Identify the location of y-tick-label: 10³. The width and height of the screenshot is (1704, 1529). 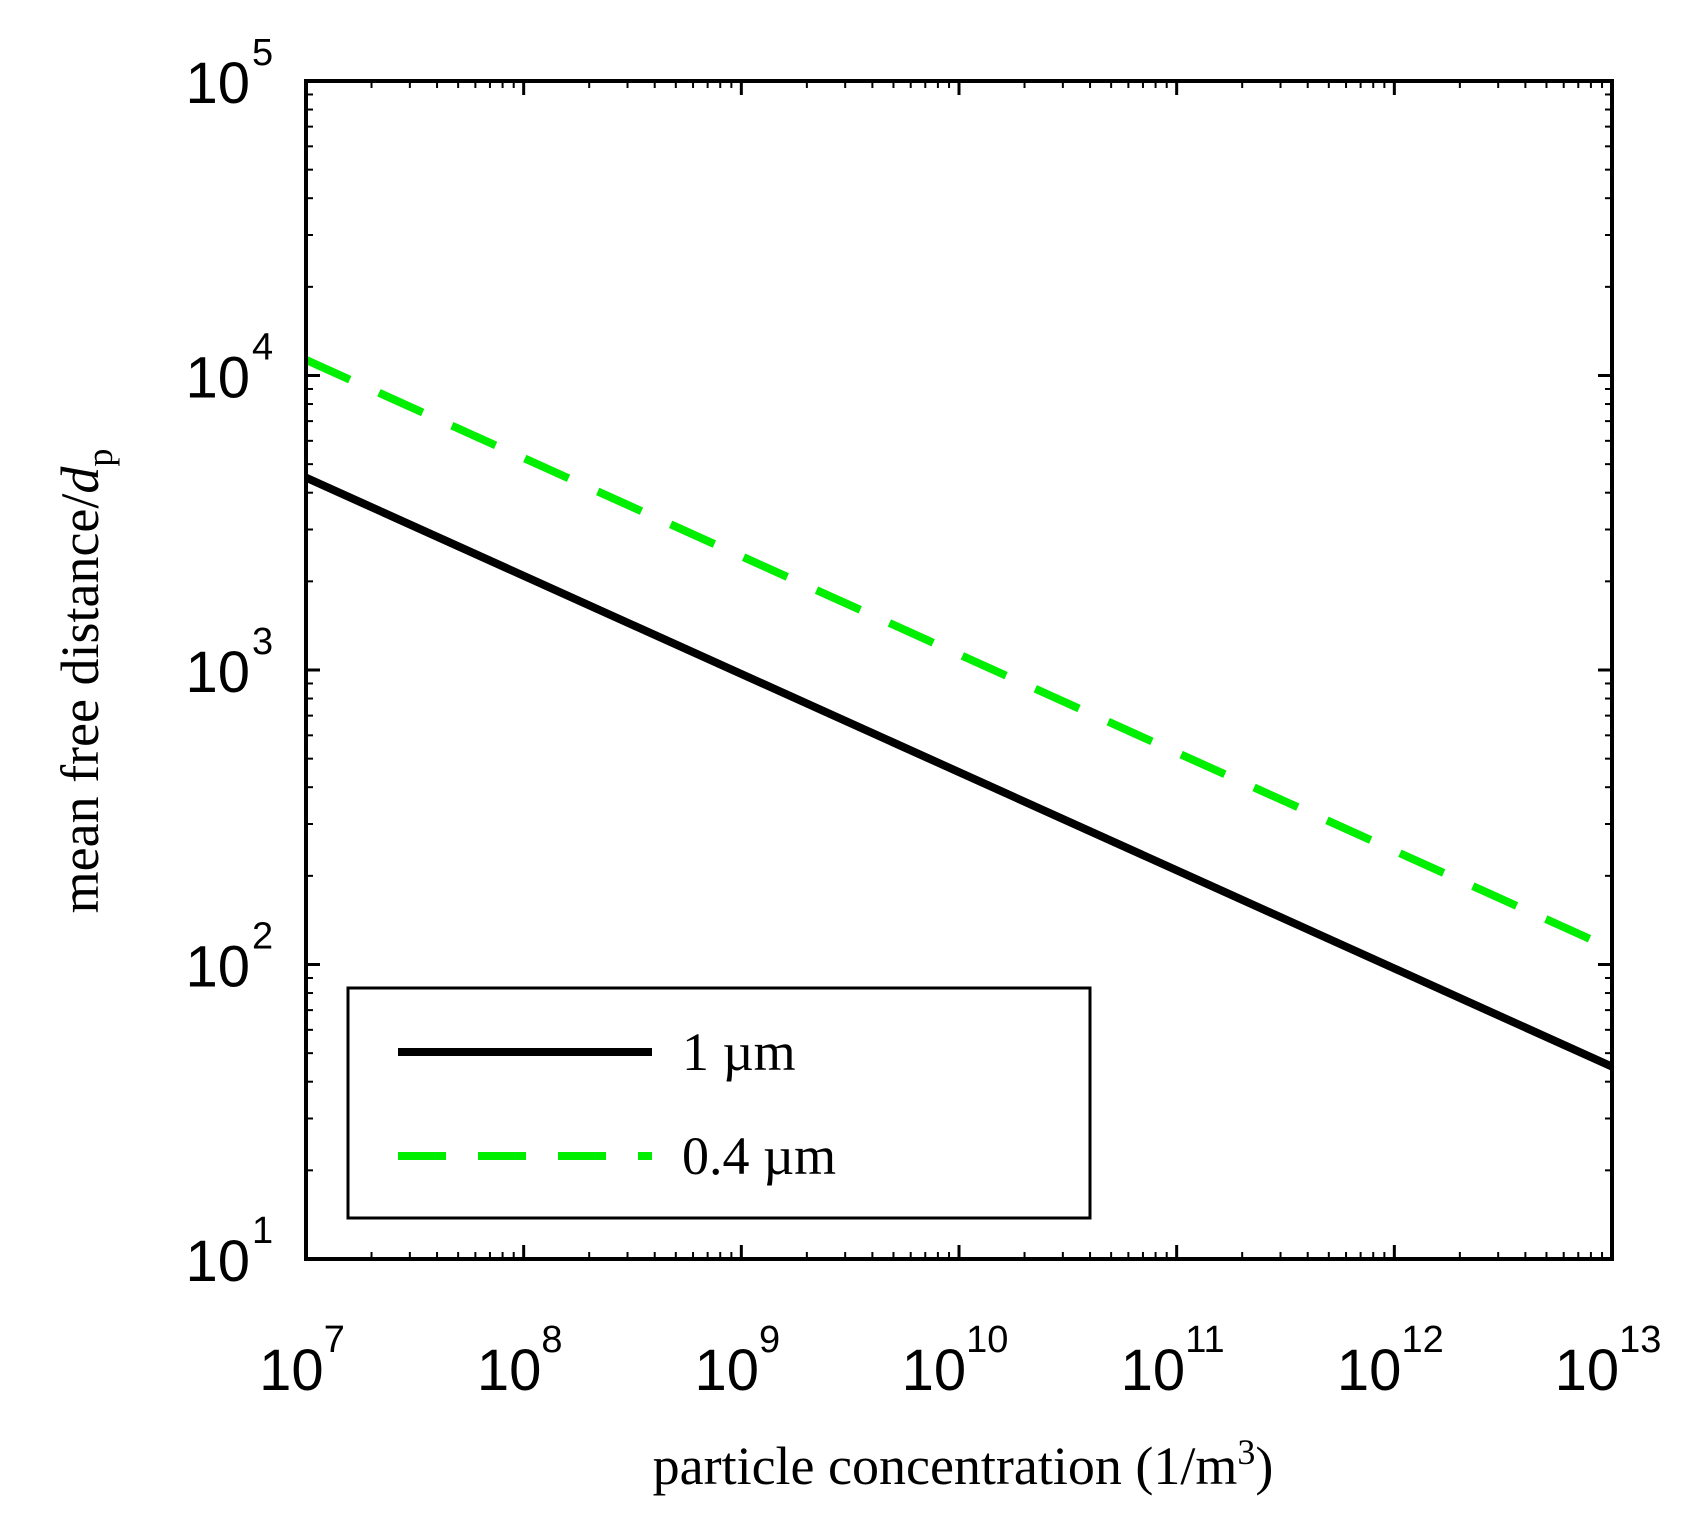
(229, 663).